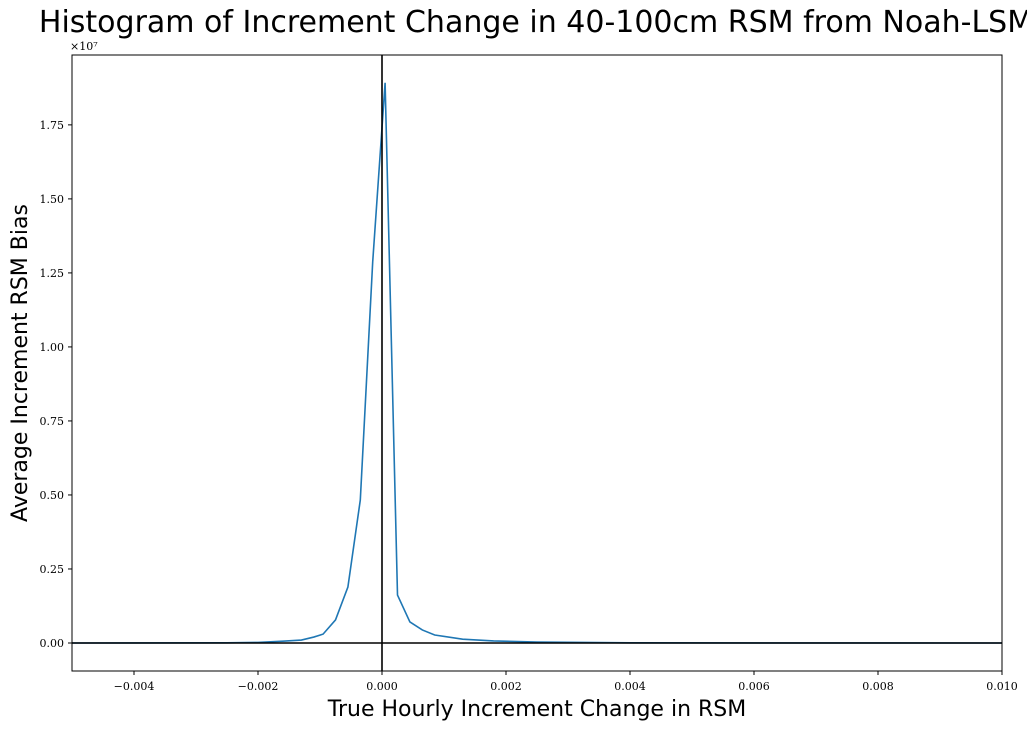 The height and width of the screenshot is (731, 1027). I want to click on y-tick-label: 1.25, so click(52, 273).